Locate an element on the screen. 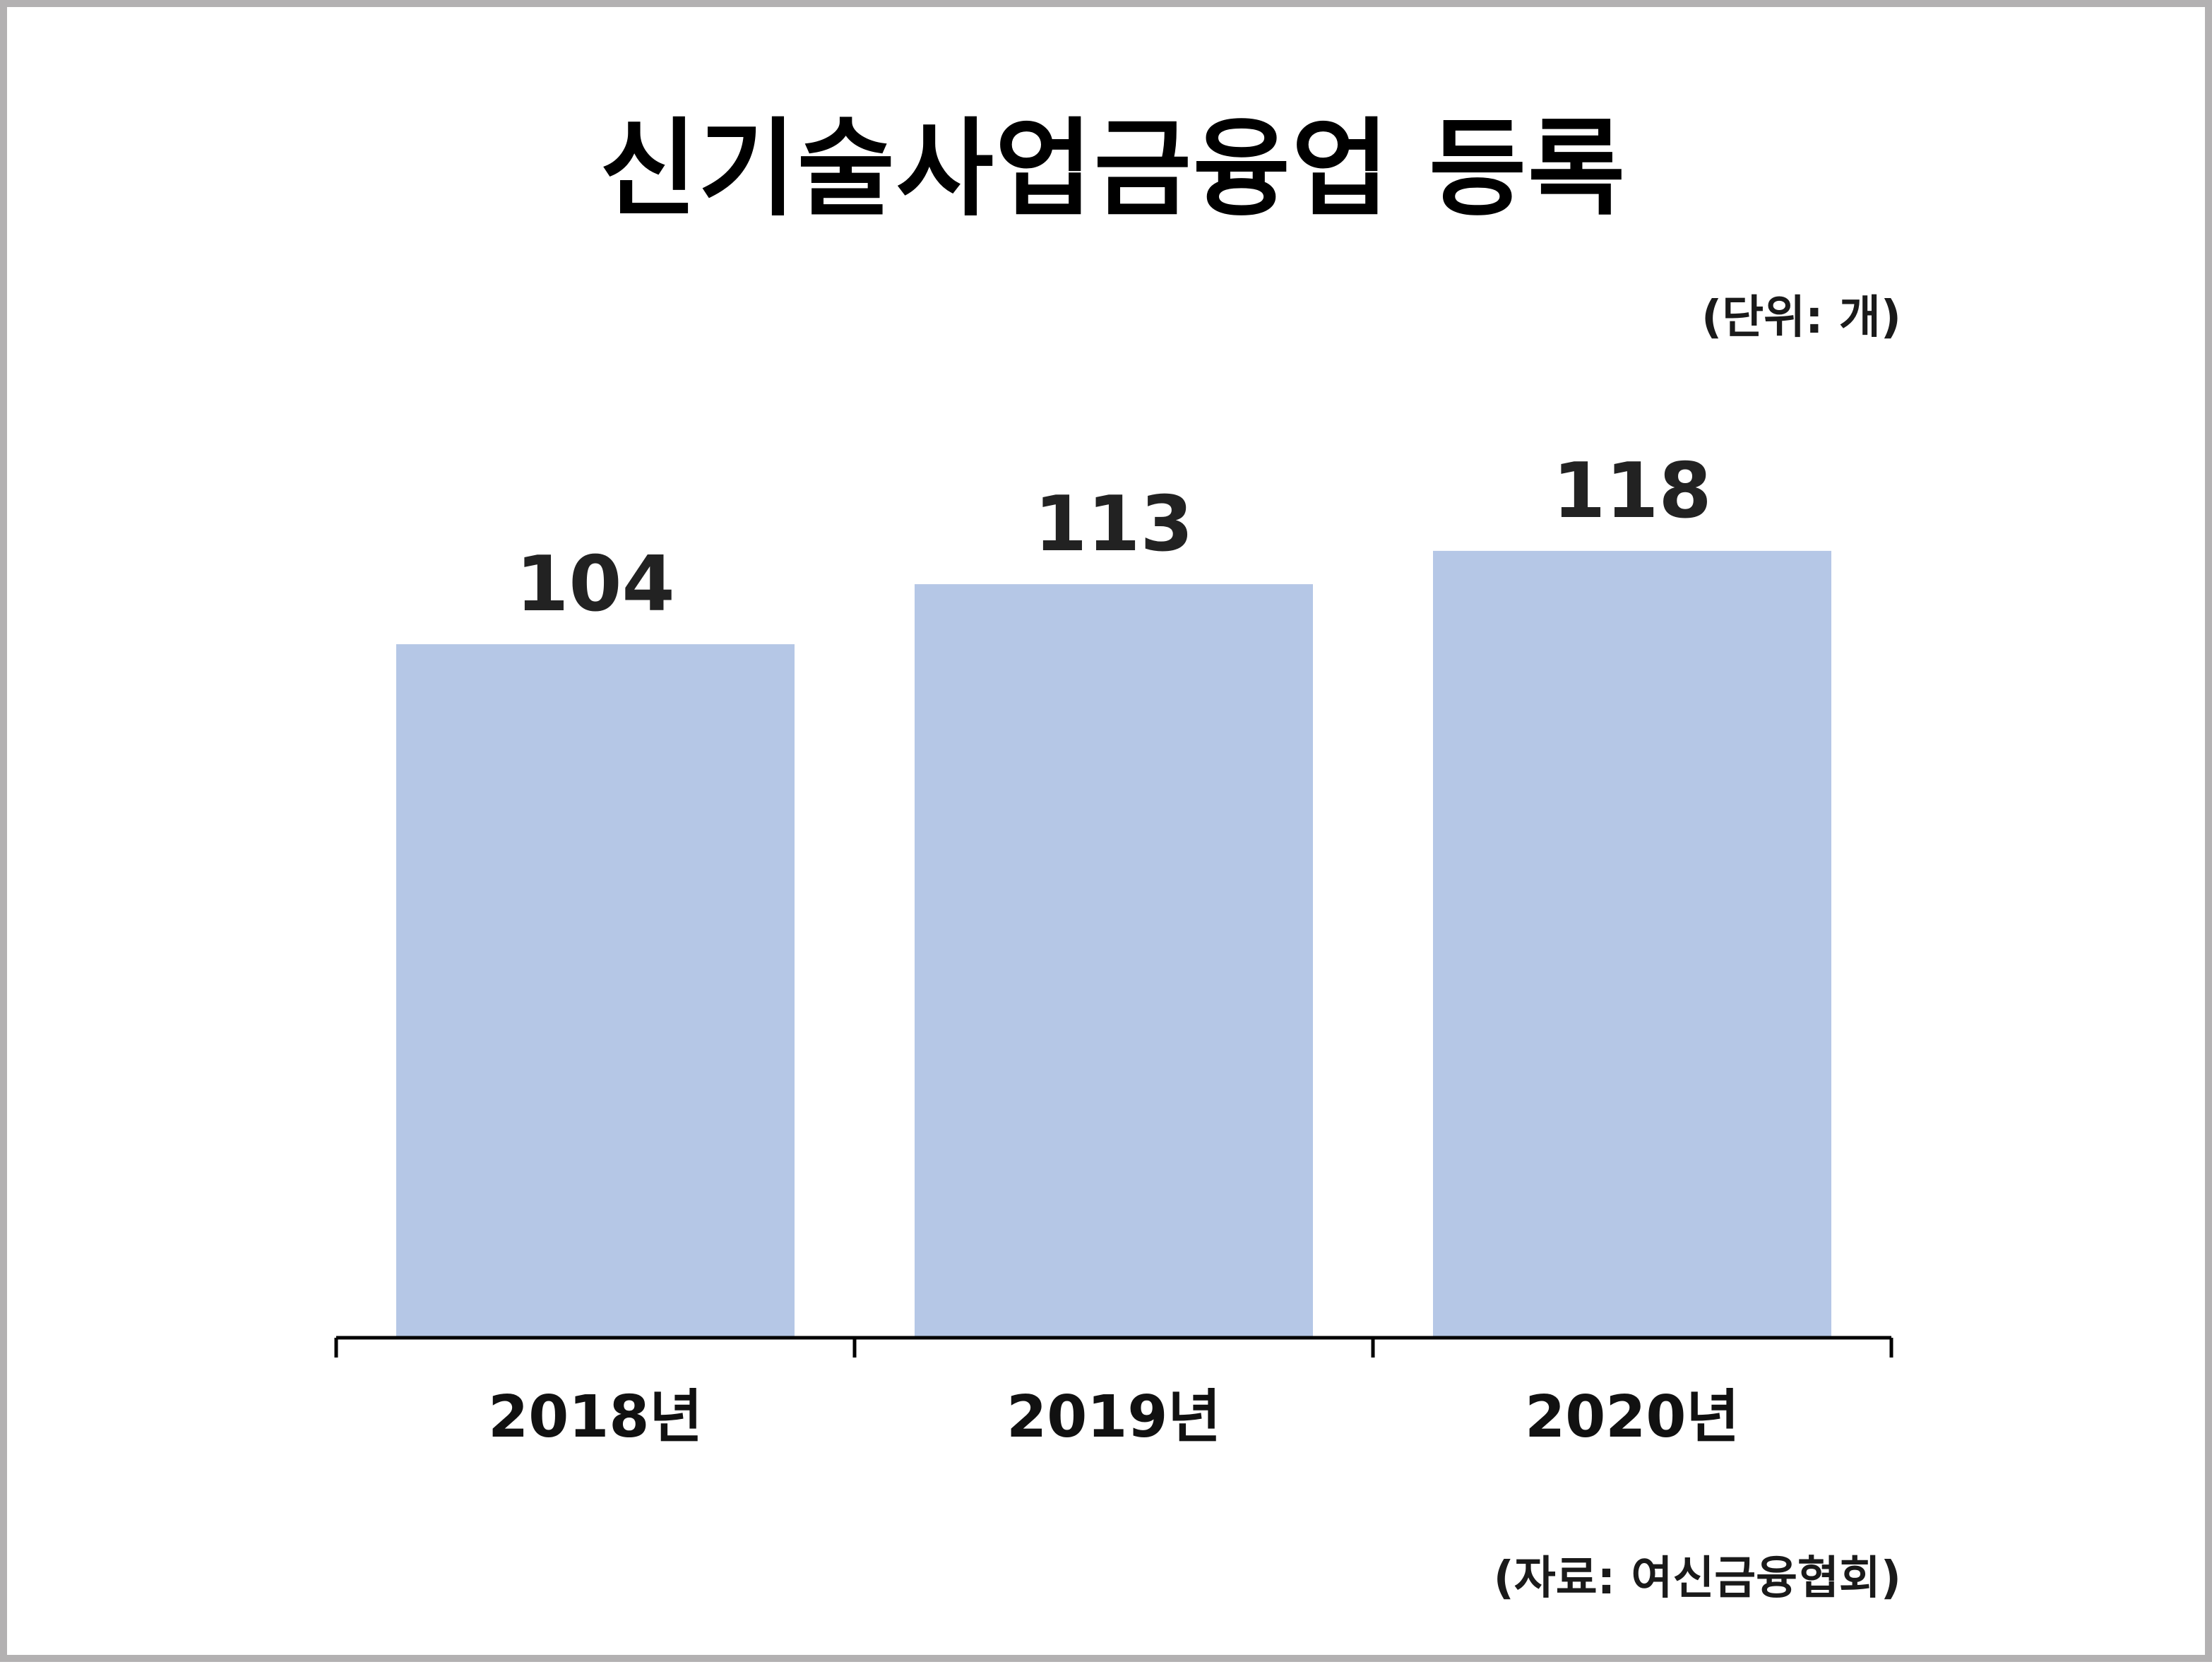  source-label: (자료: 여신금융협회) is located at coordinates (1697, 1578).